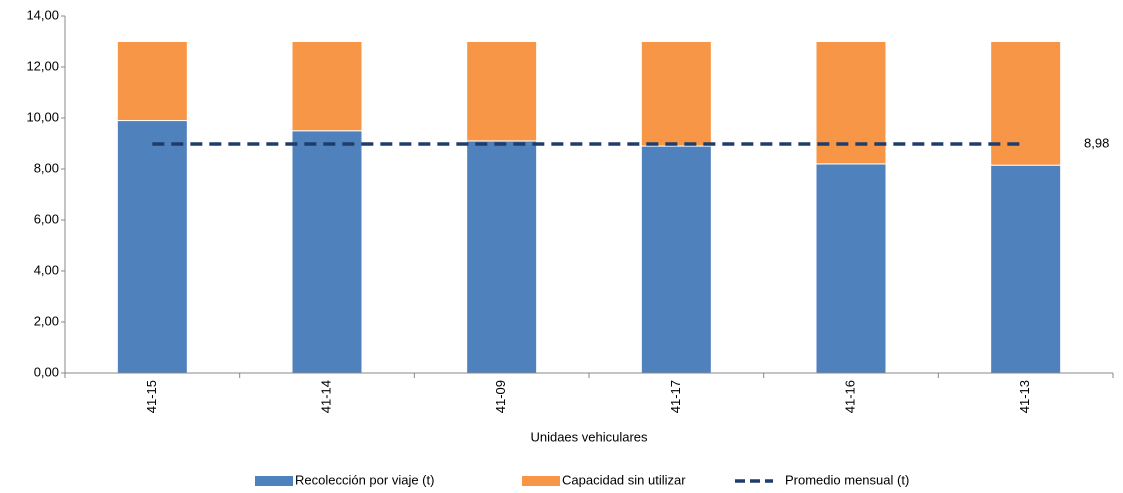 This screenshot has height=493, width=1123. Describe the element at coordinates (46, 167) in the screenshot. I see `y-tick-label: 8,00` at that location.